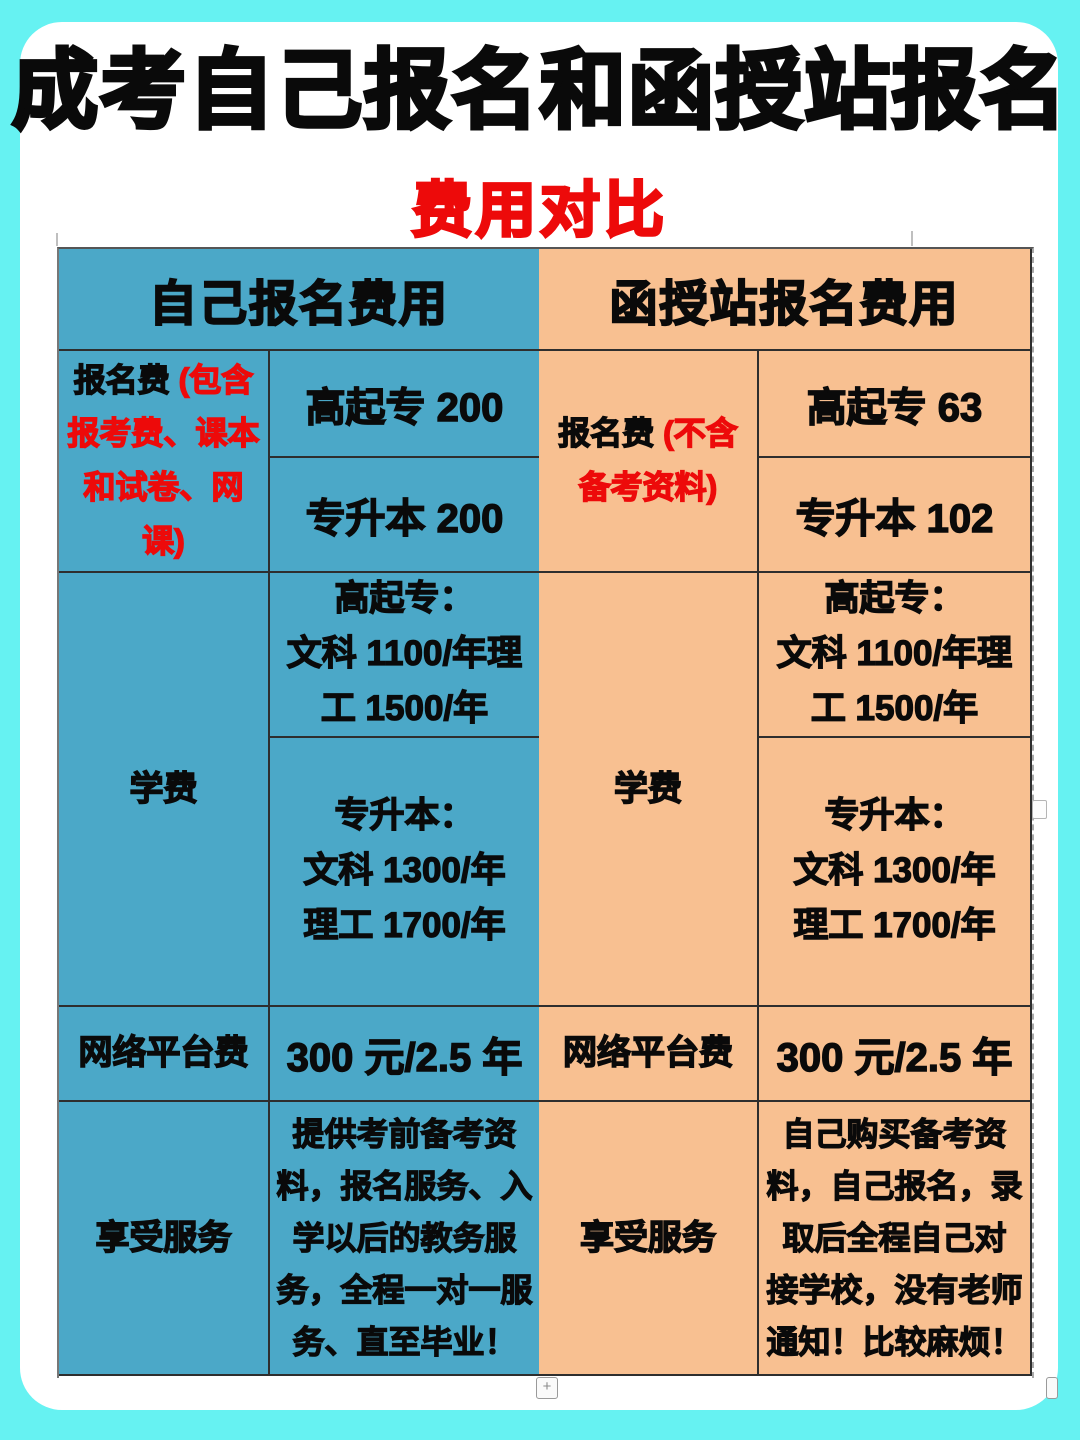  I want to click on platform-label-station: 网络平台费, so click(649, 1054).